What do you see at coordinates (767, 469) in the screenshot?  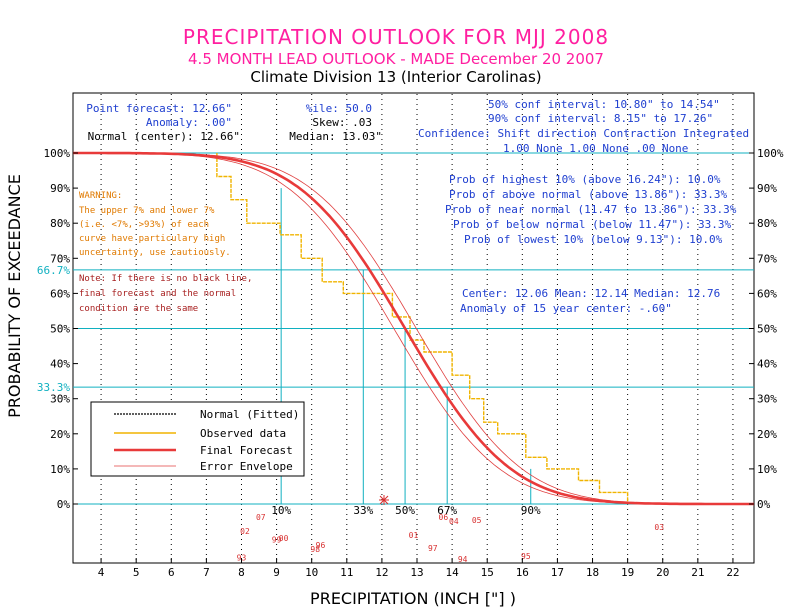 I see `y-tick-label-right-10: 10%` at bounding box center [767, 469].